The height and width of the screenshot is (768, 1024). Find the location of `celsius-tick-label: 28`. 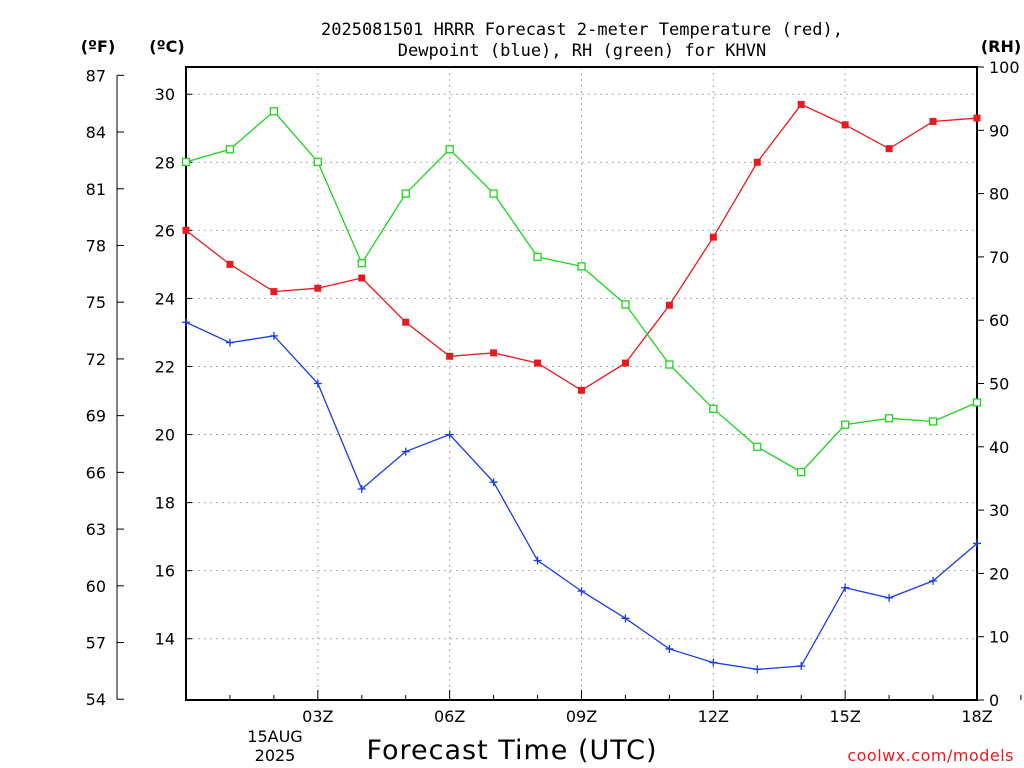

celsius-tick-label: 28 is located at coordinates (165, 162).